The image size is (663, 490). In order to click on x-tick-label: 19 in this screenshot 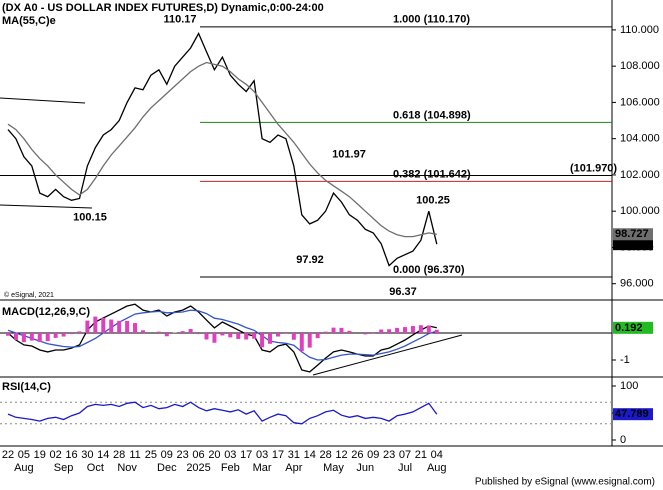, I will do `click(40, 455)`.